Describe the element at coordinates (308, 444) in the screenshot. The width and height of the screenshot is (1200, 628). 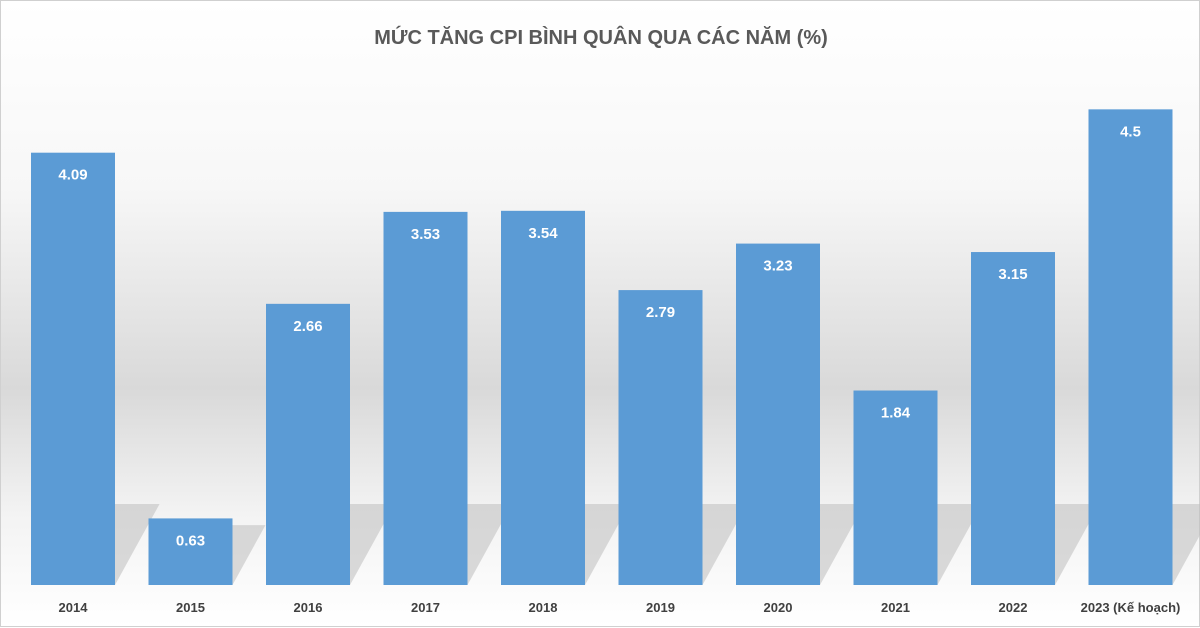
I see `bar-2016` at that location.